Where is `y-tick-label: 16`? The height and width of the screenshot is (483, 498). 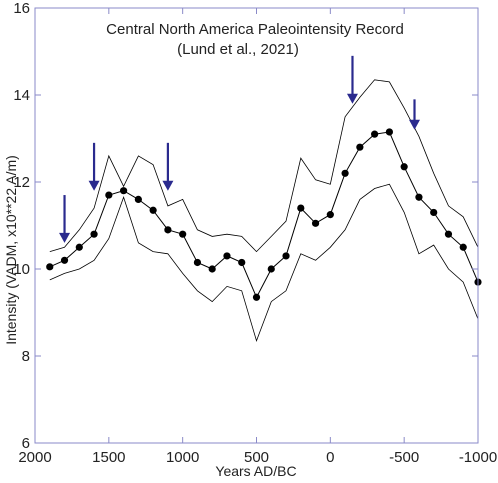 y-tick-label: 16 is located at coordinates (21, 8).